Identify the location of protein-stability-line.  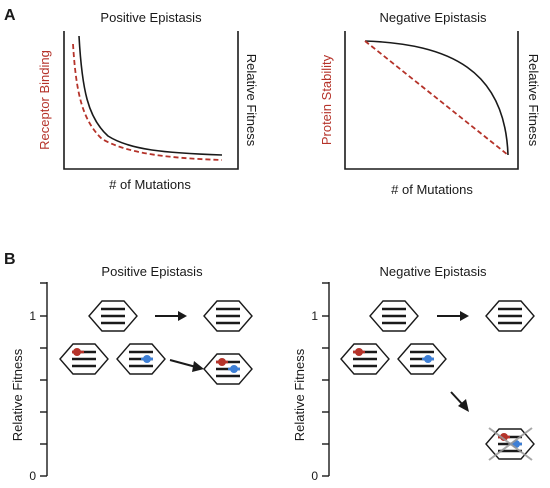
(436, 98).